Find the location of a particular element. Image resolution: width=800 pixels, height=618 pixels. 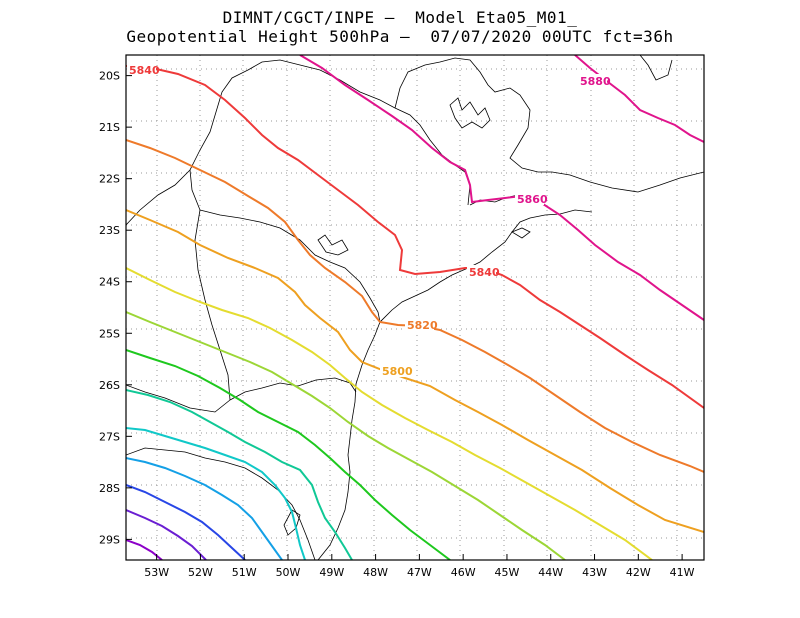

contour-label: 5820 is located at coordinates (422, 325).